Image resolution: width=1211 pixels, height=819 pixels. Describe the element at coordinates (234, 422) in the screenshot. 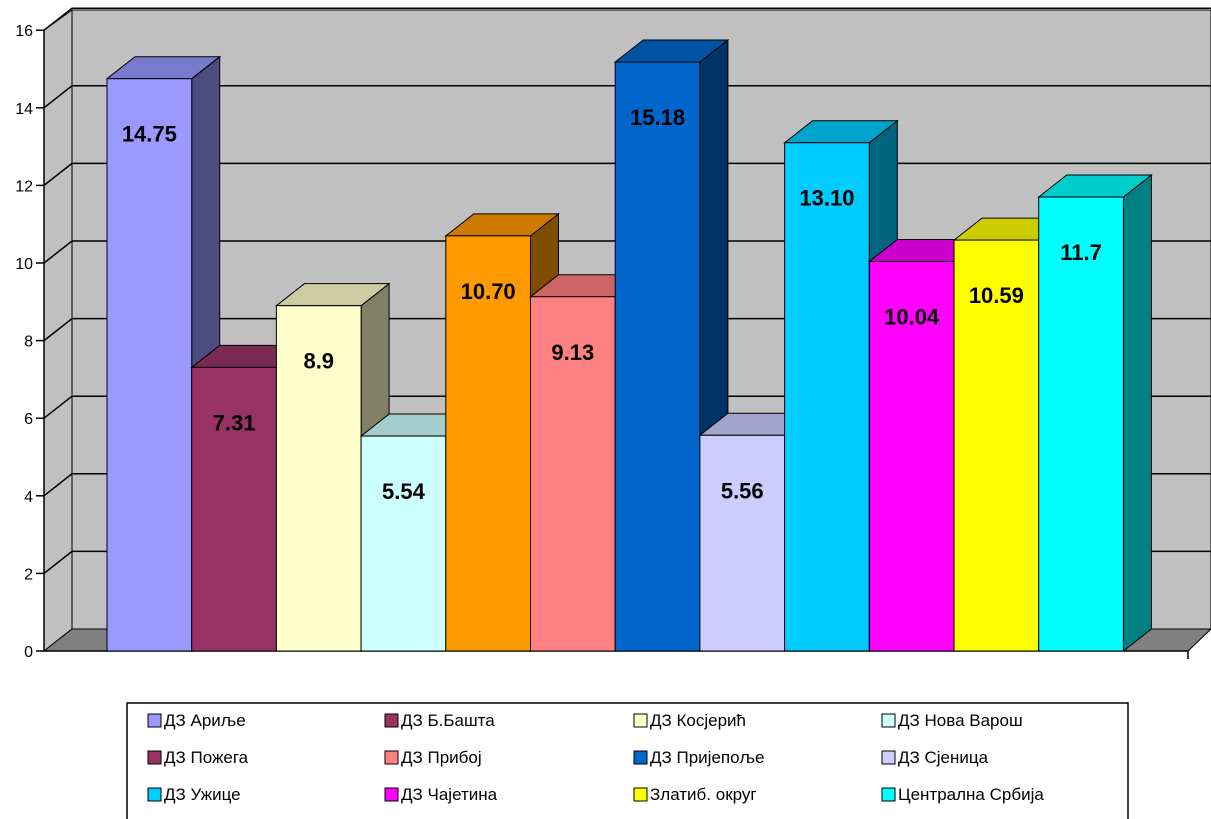

I see `data-label: 7.31` at that location.